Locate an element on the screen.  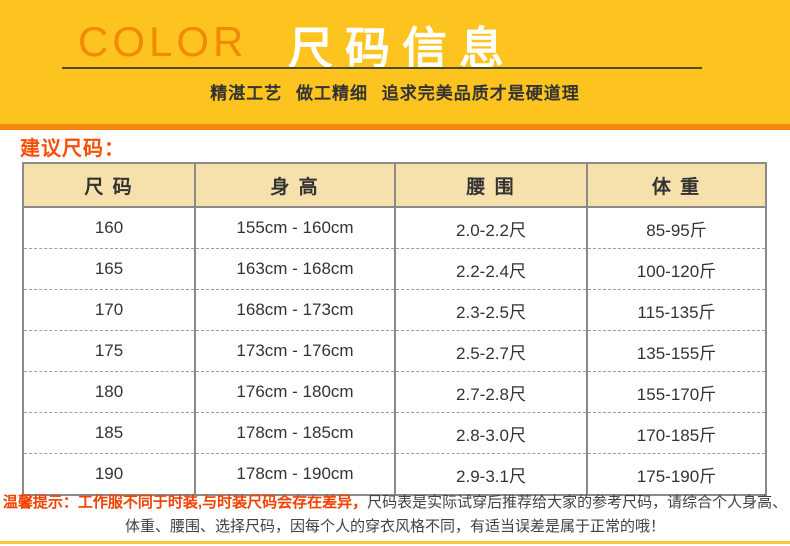
note-line-1-rest: 尺码表是实际试穿后推荐给大家的参考尺码，请综合个人身高、 is located at coordinates (577, 502).